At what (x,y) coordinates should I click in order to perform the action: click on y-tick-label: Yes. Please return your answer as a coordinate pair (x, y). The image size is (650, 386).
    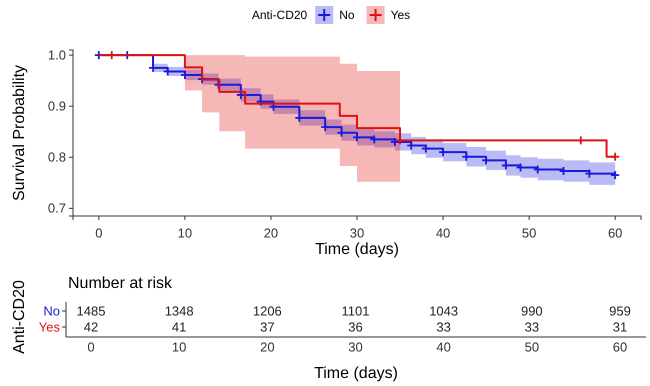
    Looking at the image, I should click on (49, 327).